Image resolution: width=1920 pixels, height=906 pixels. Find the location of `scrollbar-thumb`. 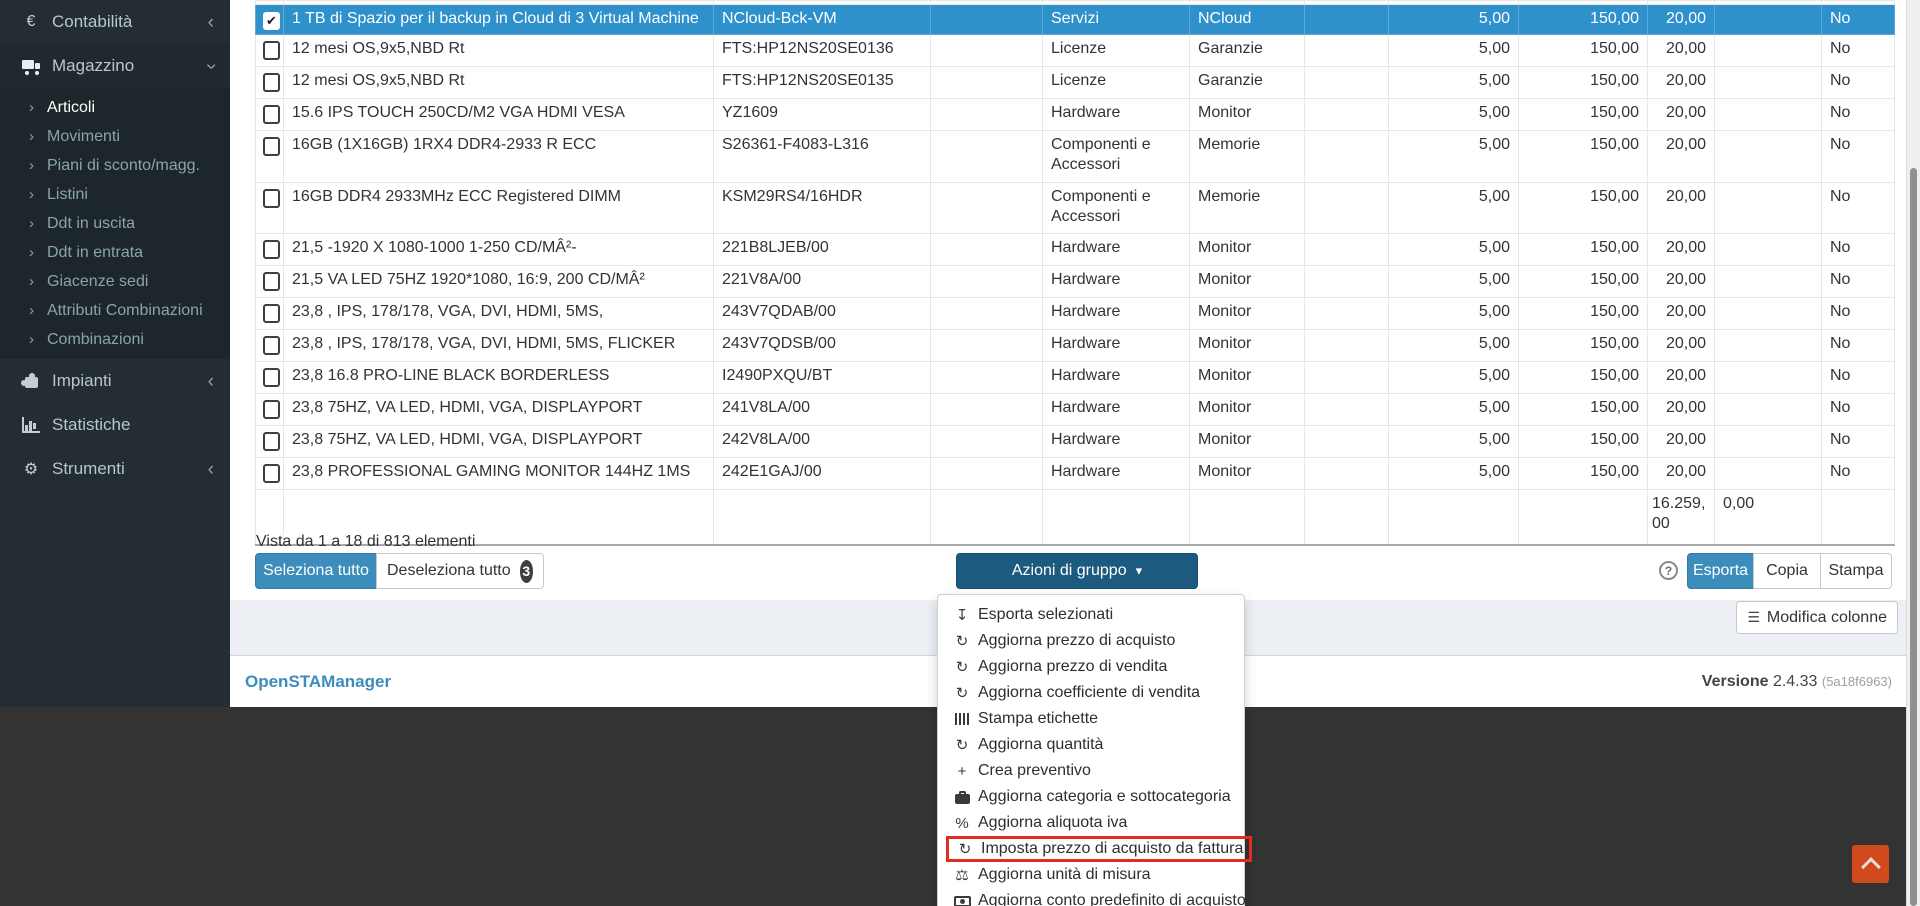

scrollbar-thumb is located at coordinates (1913, 537).